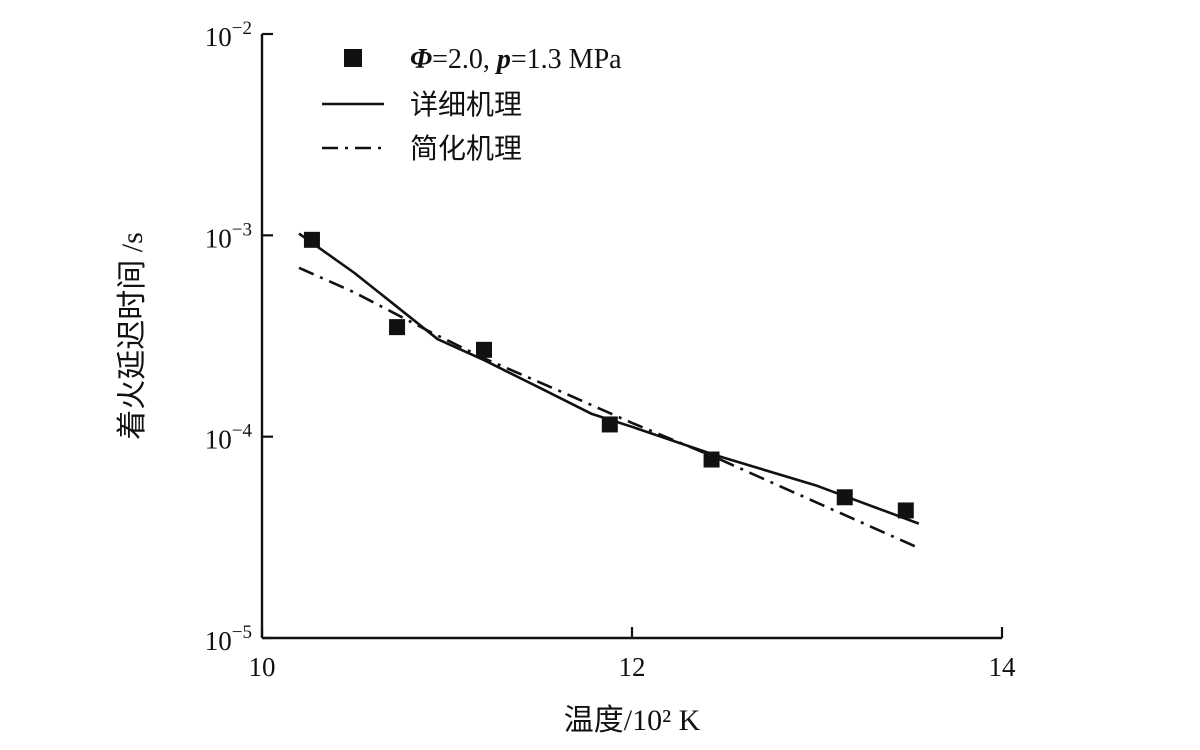 The width and height of the screenshot is (1200, 750). I want to click on y-tick-label: 10⁻², so click(228, 35).